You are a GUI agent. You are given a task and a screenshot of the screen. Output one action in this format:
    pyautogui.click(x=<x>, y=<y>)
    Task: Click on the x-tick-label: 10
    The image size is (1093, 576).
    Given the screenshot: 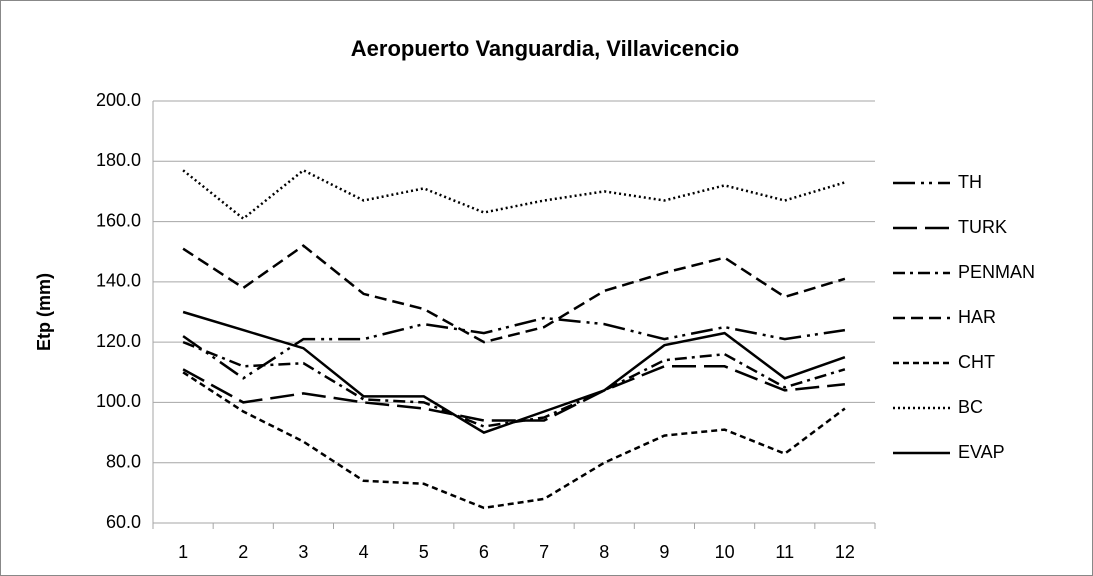 What is the action you would take?
    pyautogui.click(x=725, y=552)
    